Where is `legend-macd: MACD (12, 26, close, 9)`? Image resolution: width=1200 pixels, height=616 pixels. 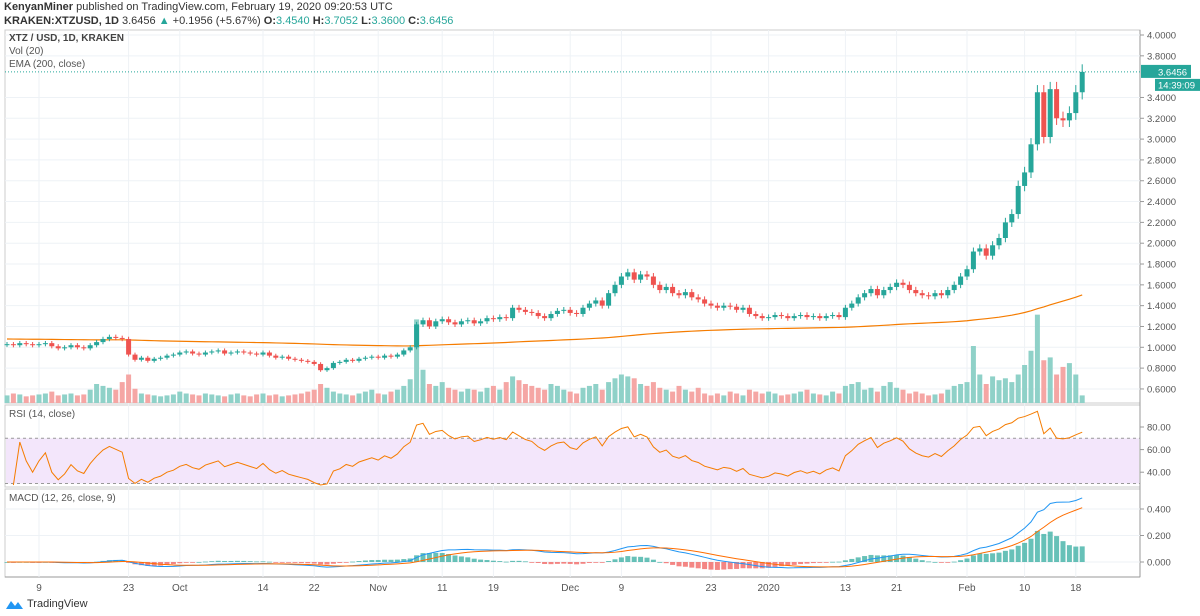
legend-macd: MACD (12, 26, close, 9) is located at coordinates (62, 498).